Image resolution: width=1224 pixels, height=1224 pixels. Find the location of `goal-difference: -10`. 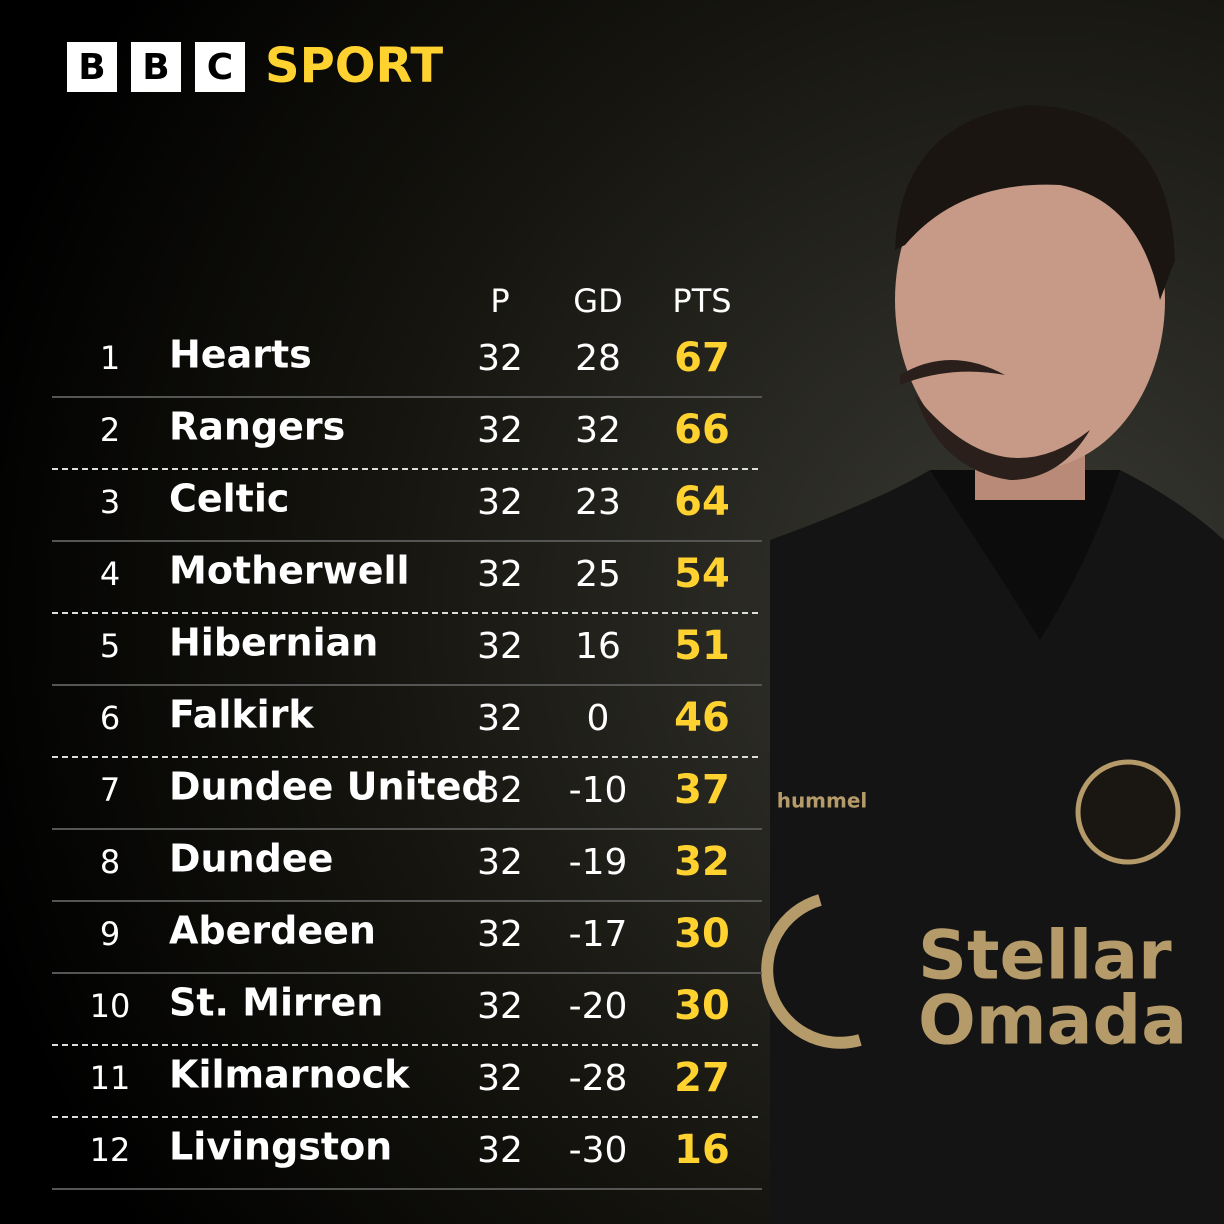

goal-difference: -10 is located at coordinates (598, 790).